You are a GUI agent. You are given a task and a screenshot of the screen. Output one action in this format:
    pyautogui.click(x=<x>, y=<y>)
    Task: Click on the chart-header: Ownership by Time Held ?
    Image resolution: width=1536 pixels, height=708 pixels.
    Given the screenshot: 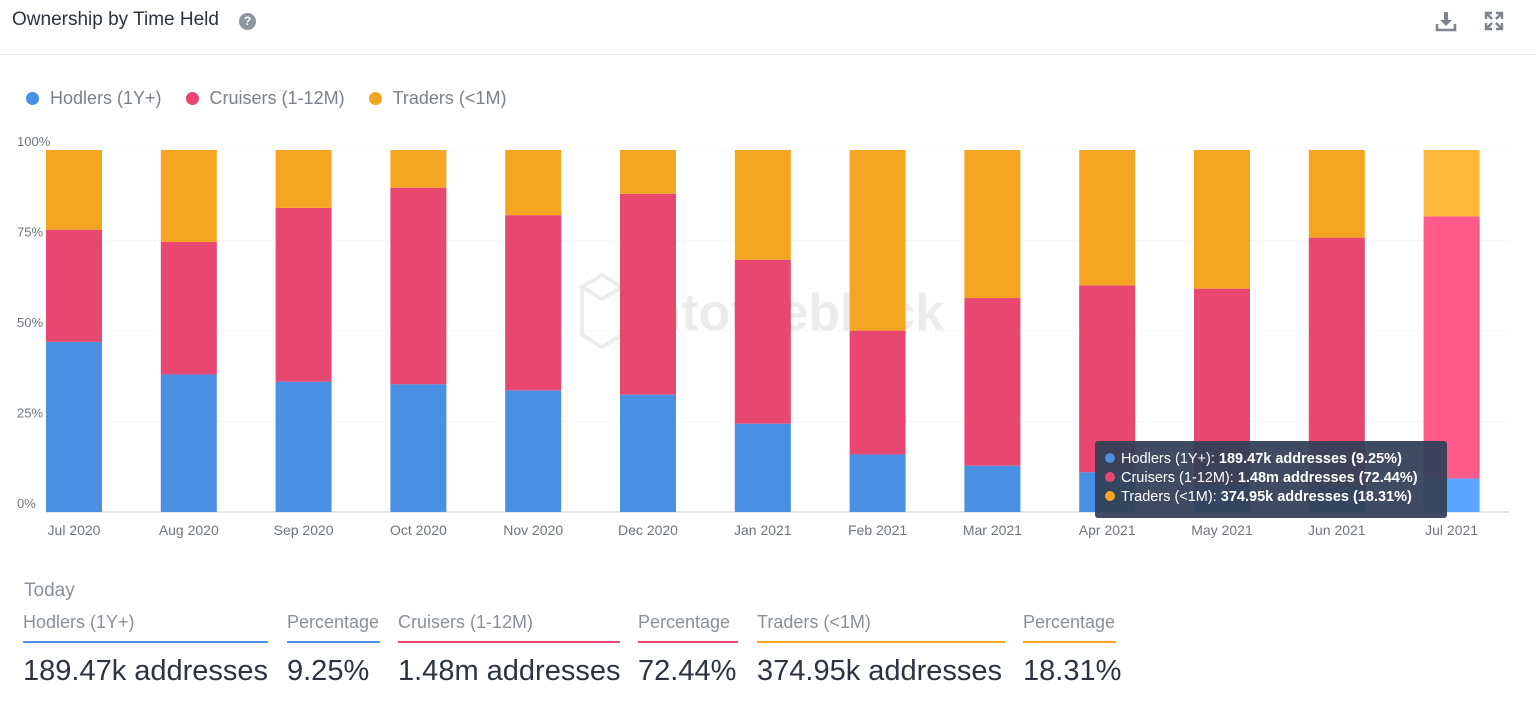 What is the action you would take?
    pyautogui.click(x=768, y=27)
    